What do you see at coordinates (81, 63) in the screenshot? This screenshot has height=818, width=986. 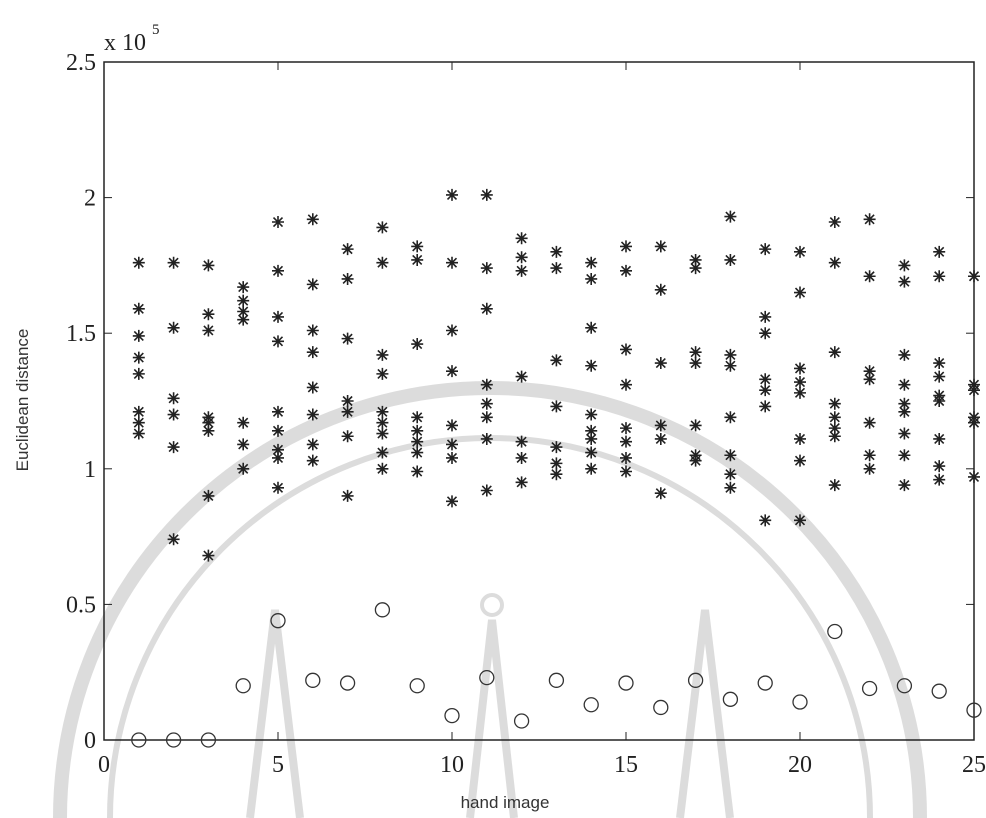 I see `y-tick-label: 2.5` at bounding box center [81, 63].